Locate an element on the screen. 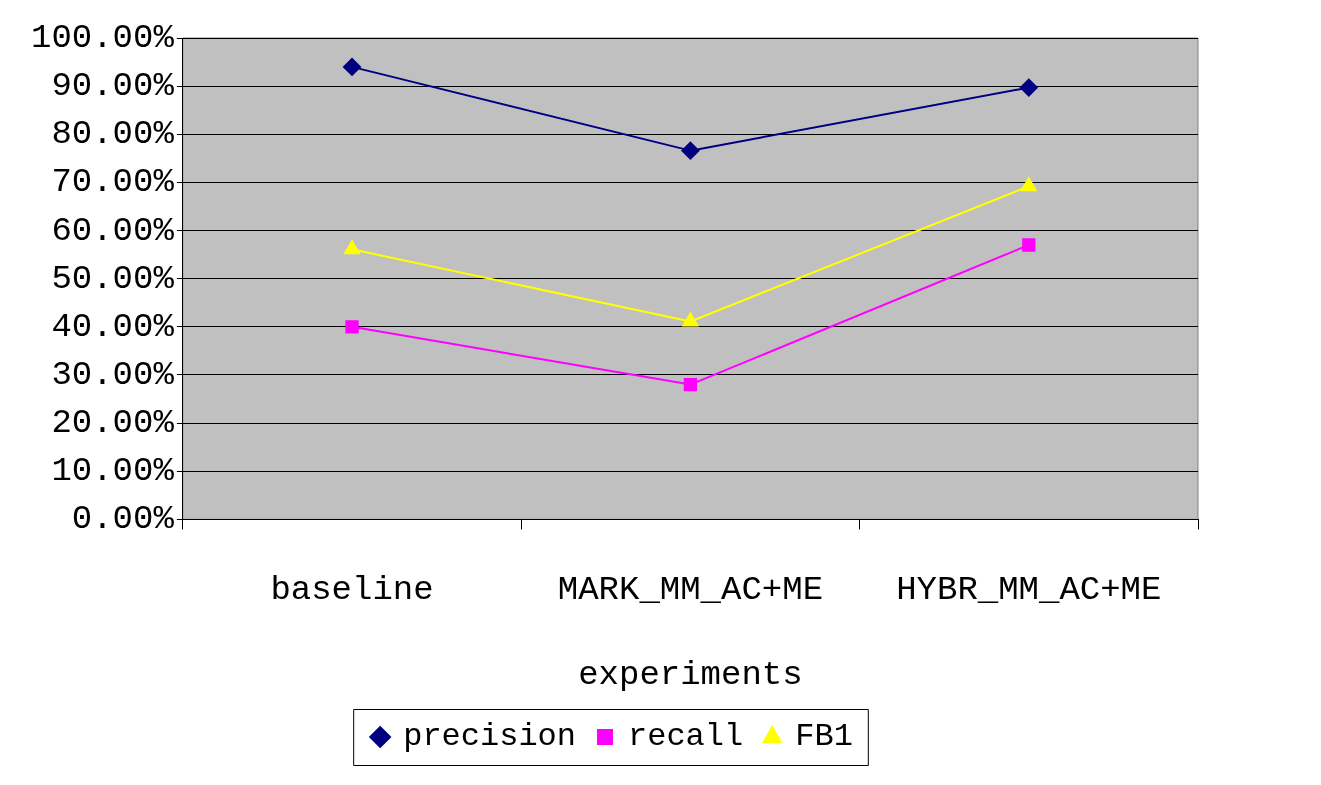 This screenshot has height=785, width=1321. x-tick-label: HYBR_MM_AC+ME is located at coordinates (1029, 589).